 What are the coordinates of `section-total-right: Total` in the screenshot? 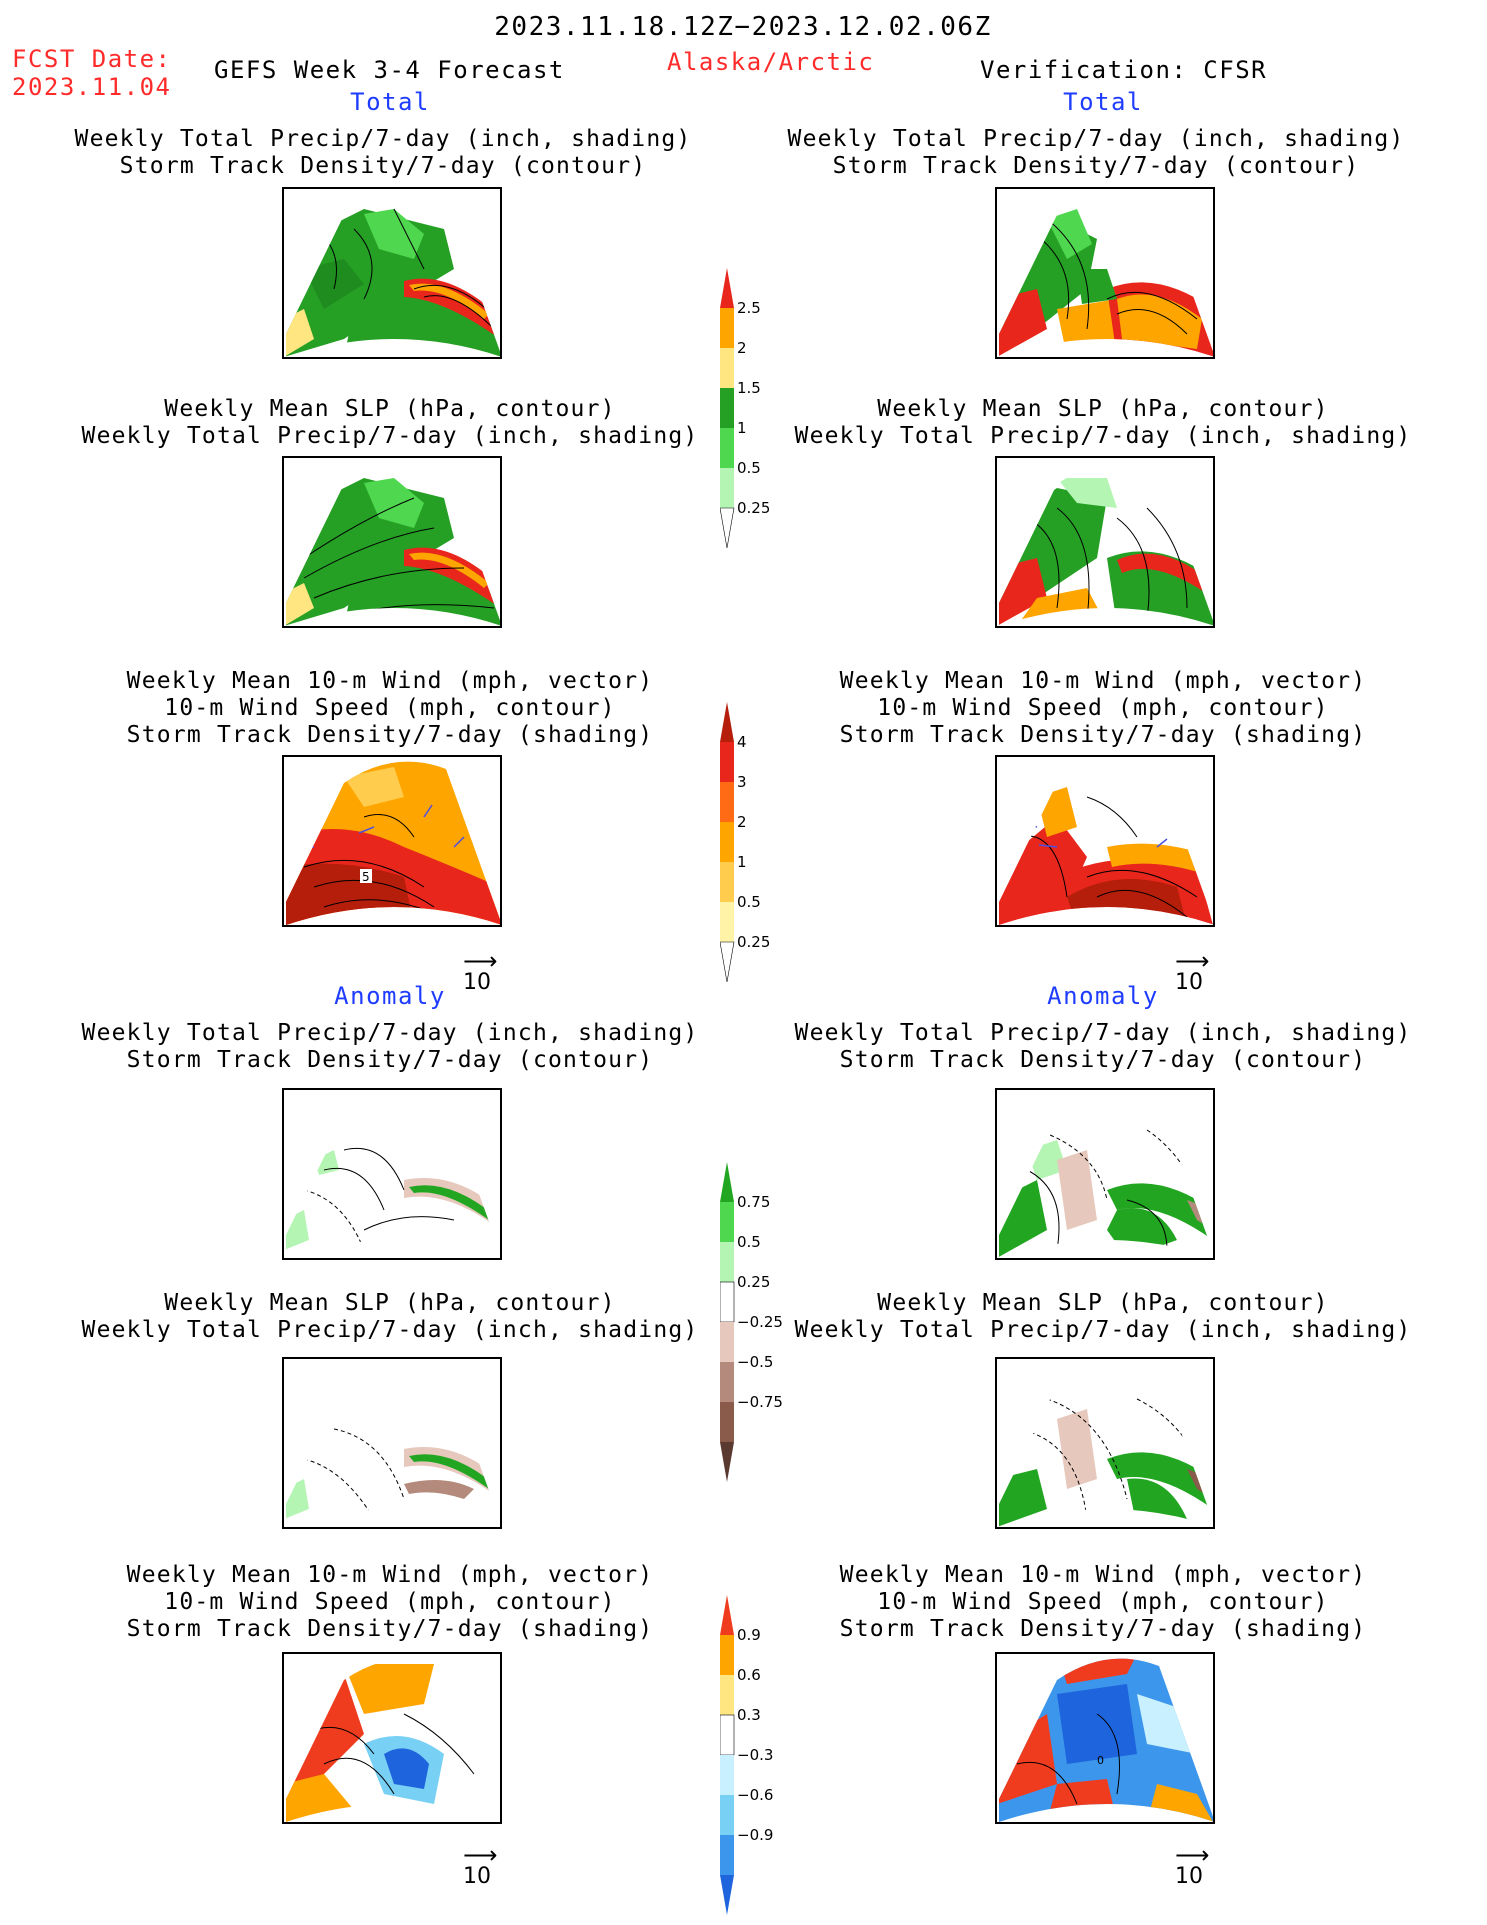 It's located at (1103, 102).